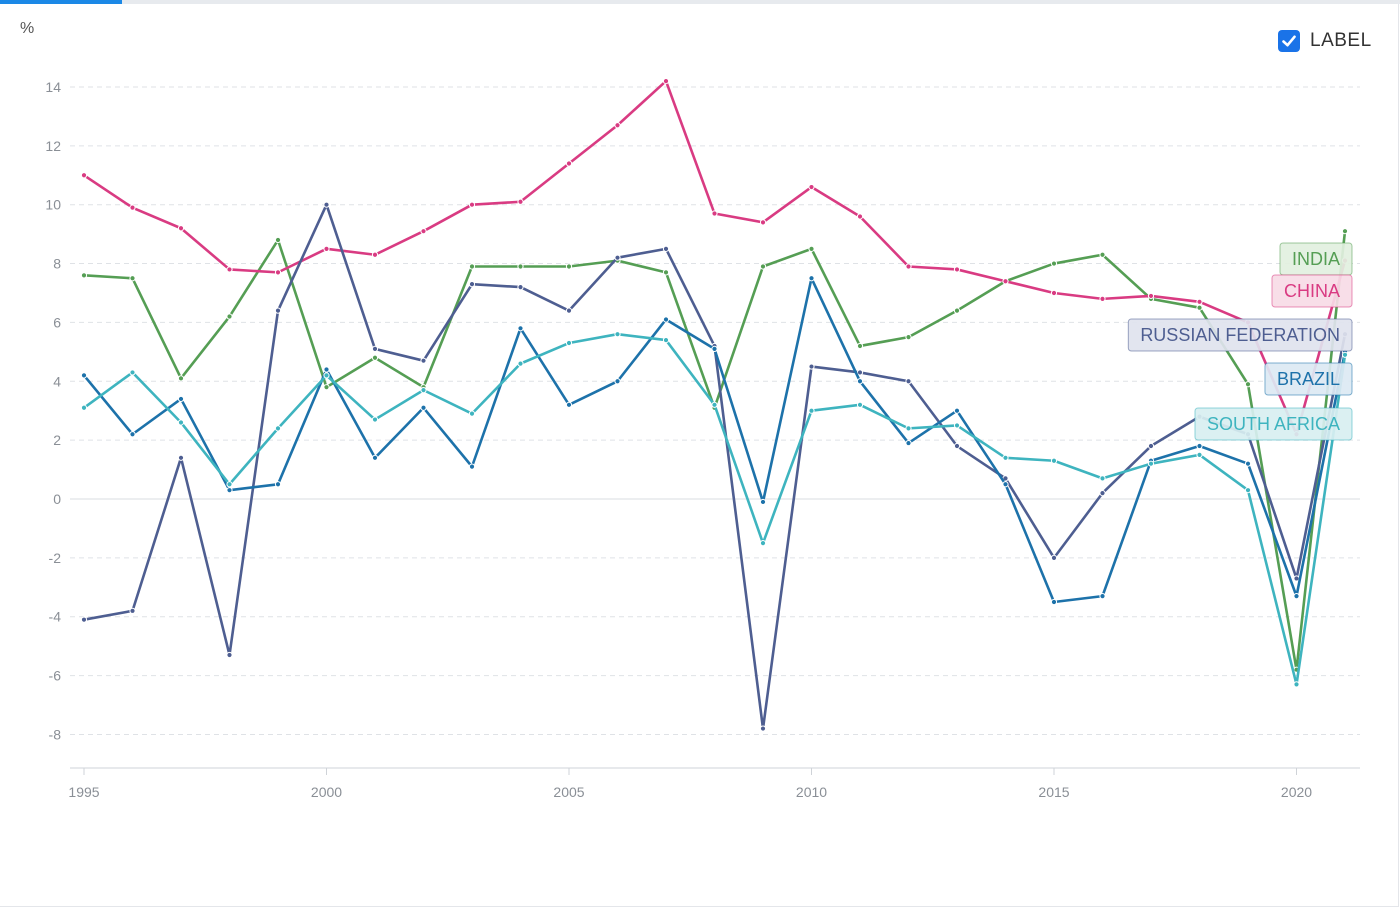  I want to click on x-tick-label: 2005, so click(568, 792).